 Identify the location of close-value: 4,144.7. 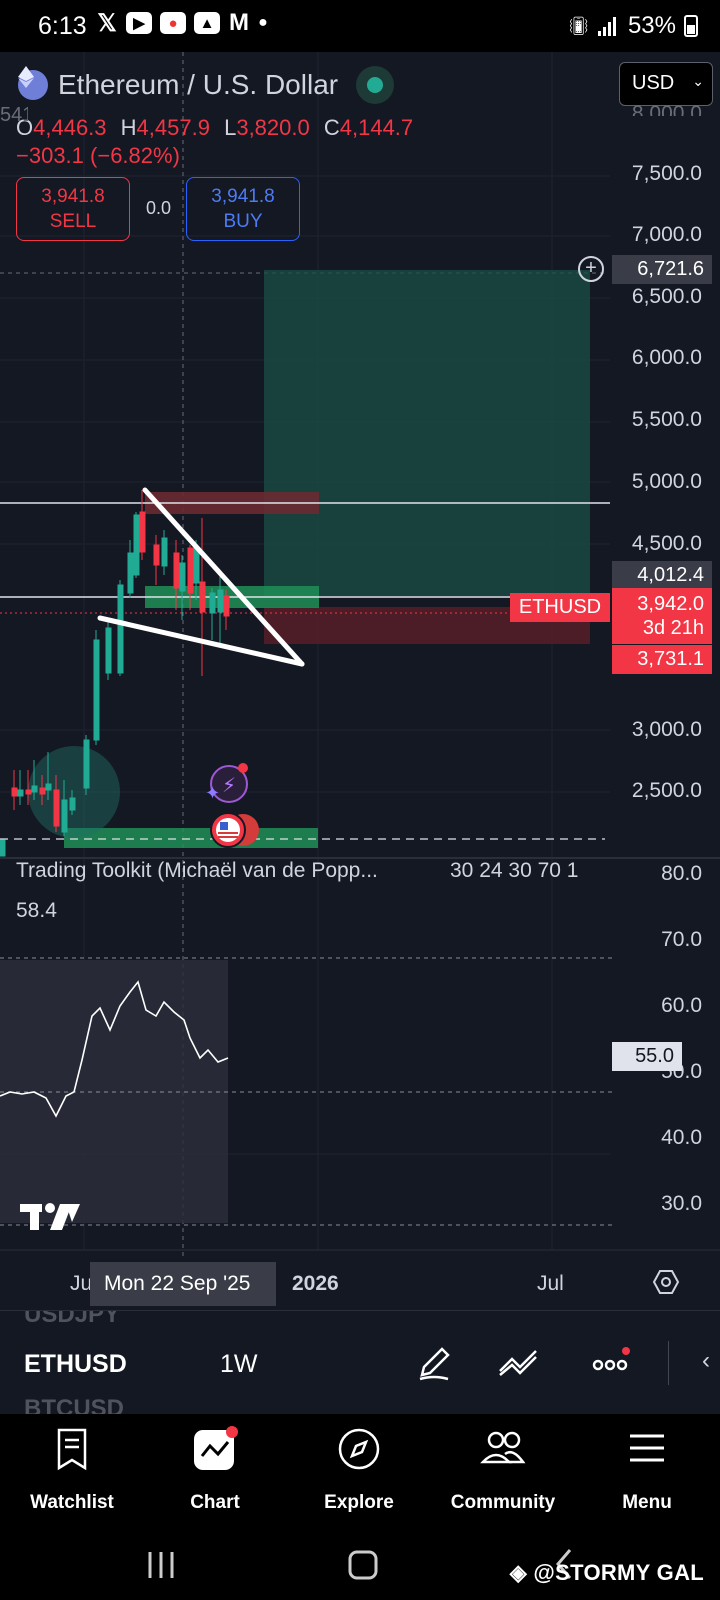
(376, 127).